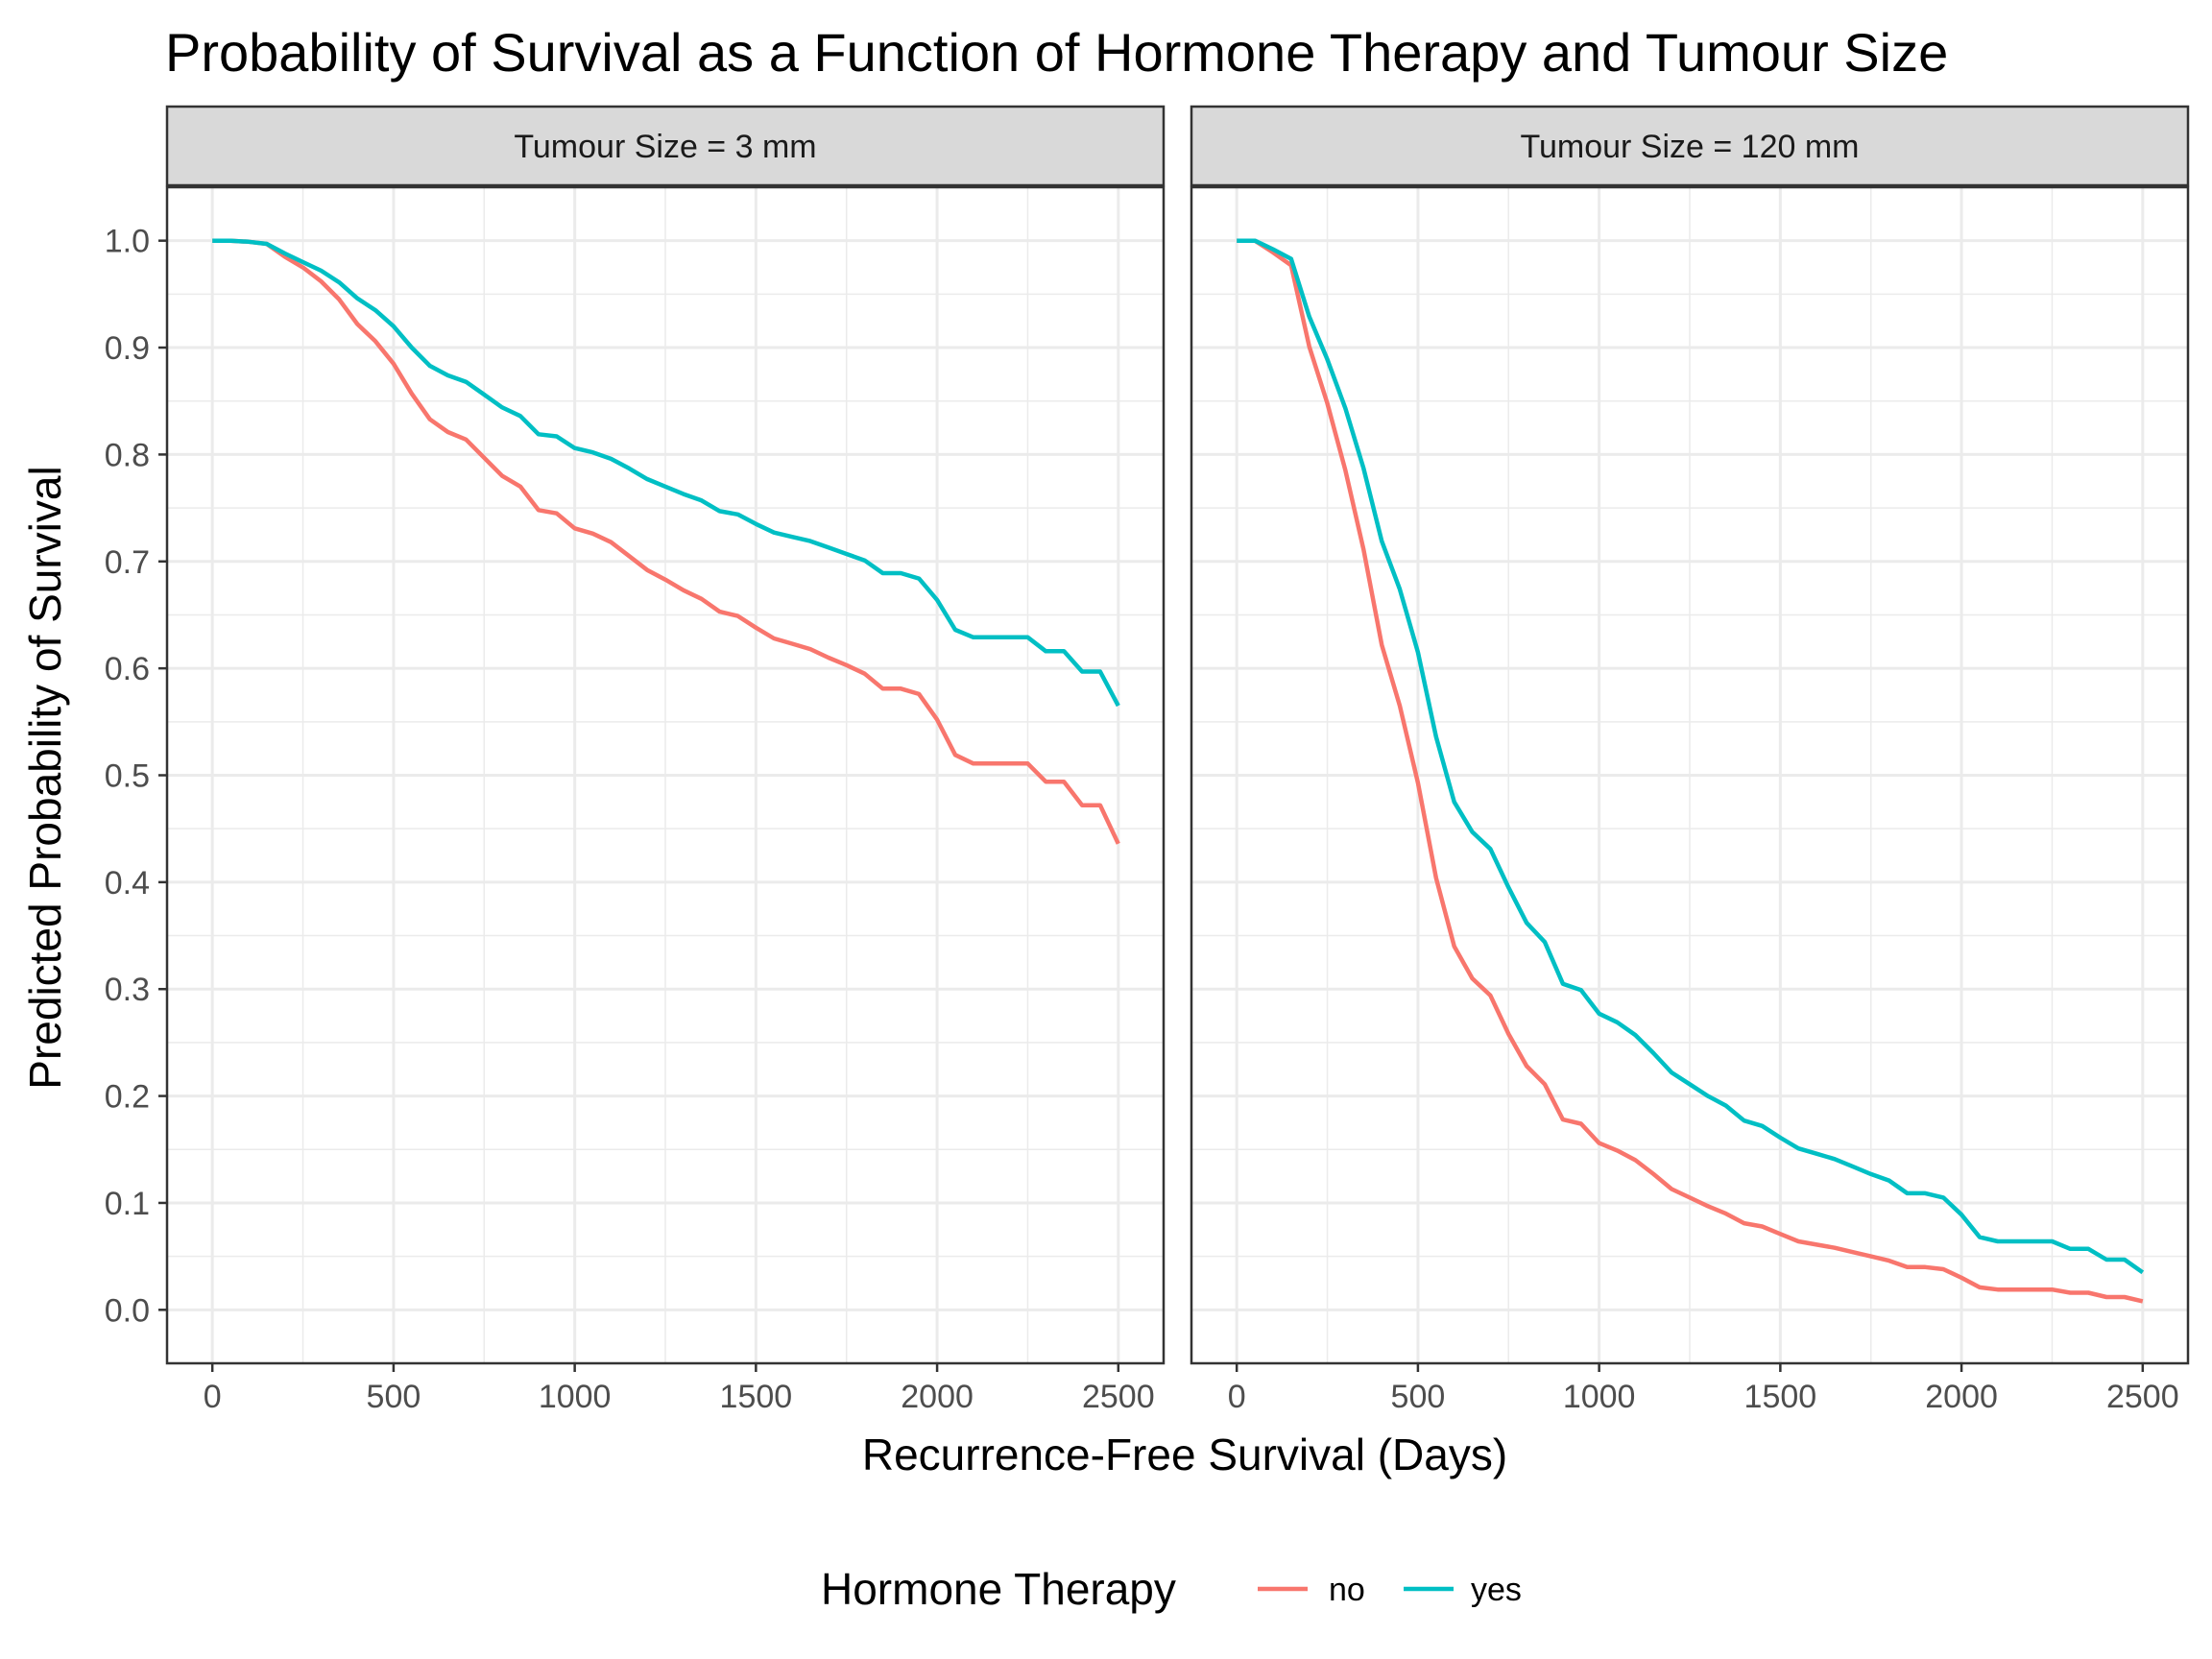 This screenshot has width=2212, height=1659. Describe the element at coordinates (128, 1097) in the screenshot. I see `y-tick-label: 0.2` at that location.